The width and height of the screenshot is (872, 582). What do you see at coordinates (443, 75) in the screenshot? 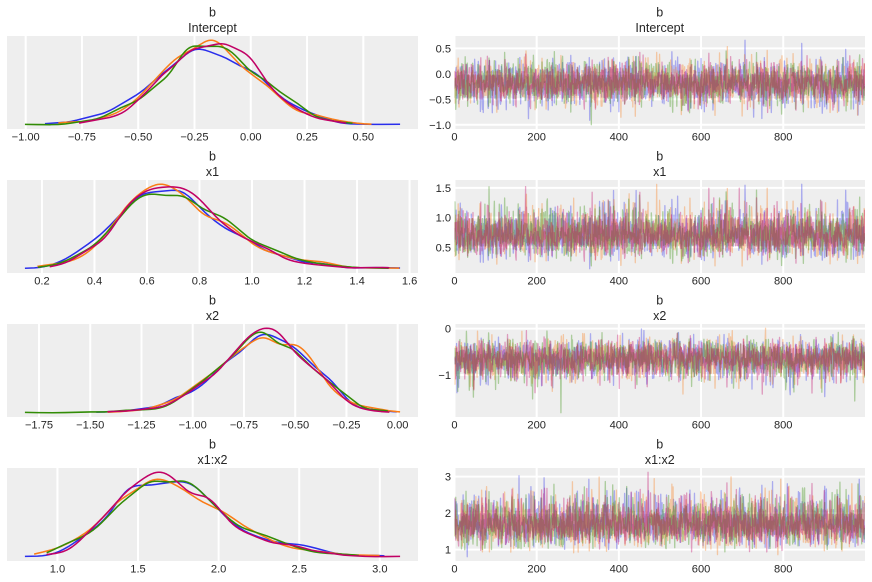
I see `svg-text: 0.0` at bounding box center [443, 75].